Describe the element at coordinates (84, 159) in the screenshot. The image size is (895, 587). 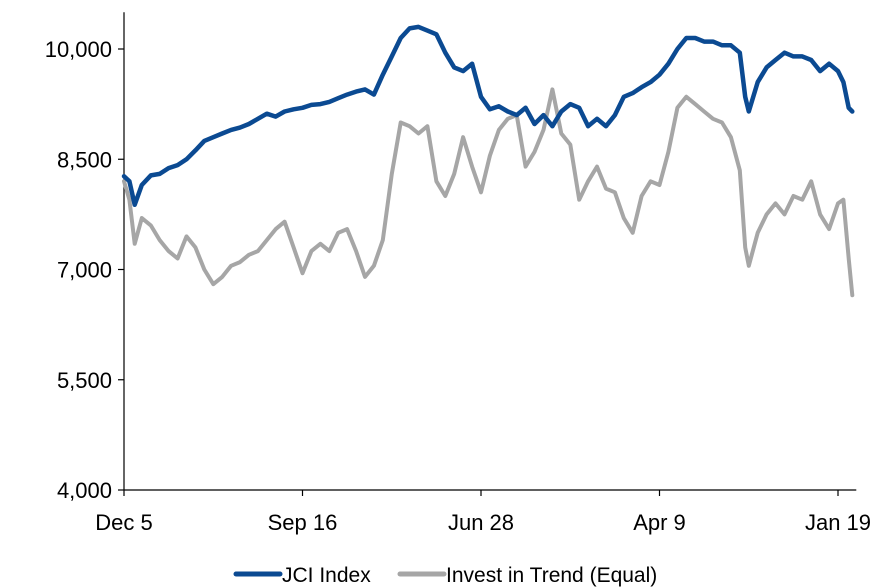
I see `y-tick-label: 8,500` at that location.